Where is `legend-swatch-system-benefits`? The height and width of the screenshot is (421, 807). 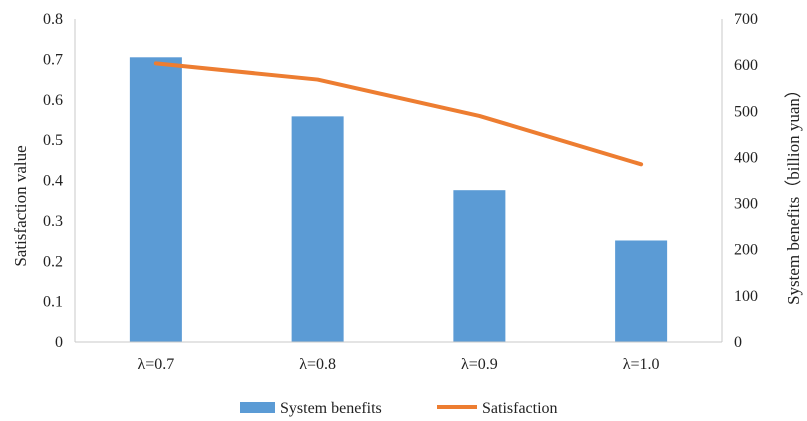
legend-swatch-system-benefits is located at coordinates (257, 407).